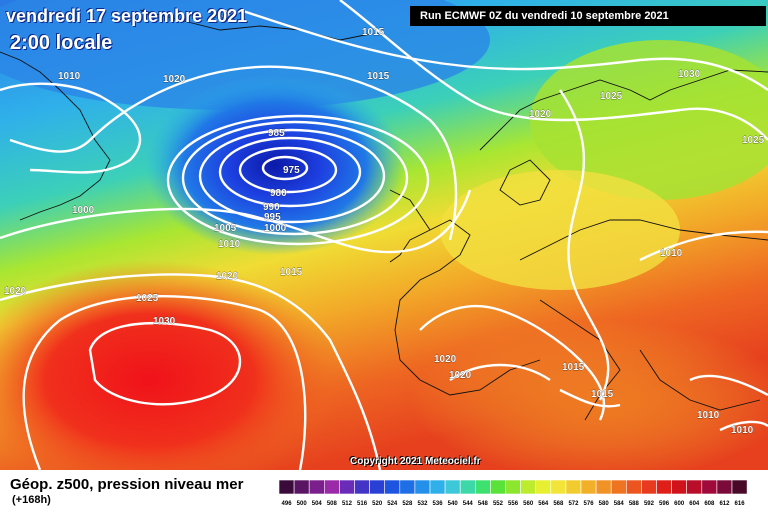  Describe the element at coordinates (347, 504) in the screenshot. I see `scale-tick-label: 512` at that location.